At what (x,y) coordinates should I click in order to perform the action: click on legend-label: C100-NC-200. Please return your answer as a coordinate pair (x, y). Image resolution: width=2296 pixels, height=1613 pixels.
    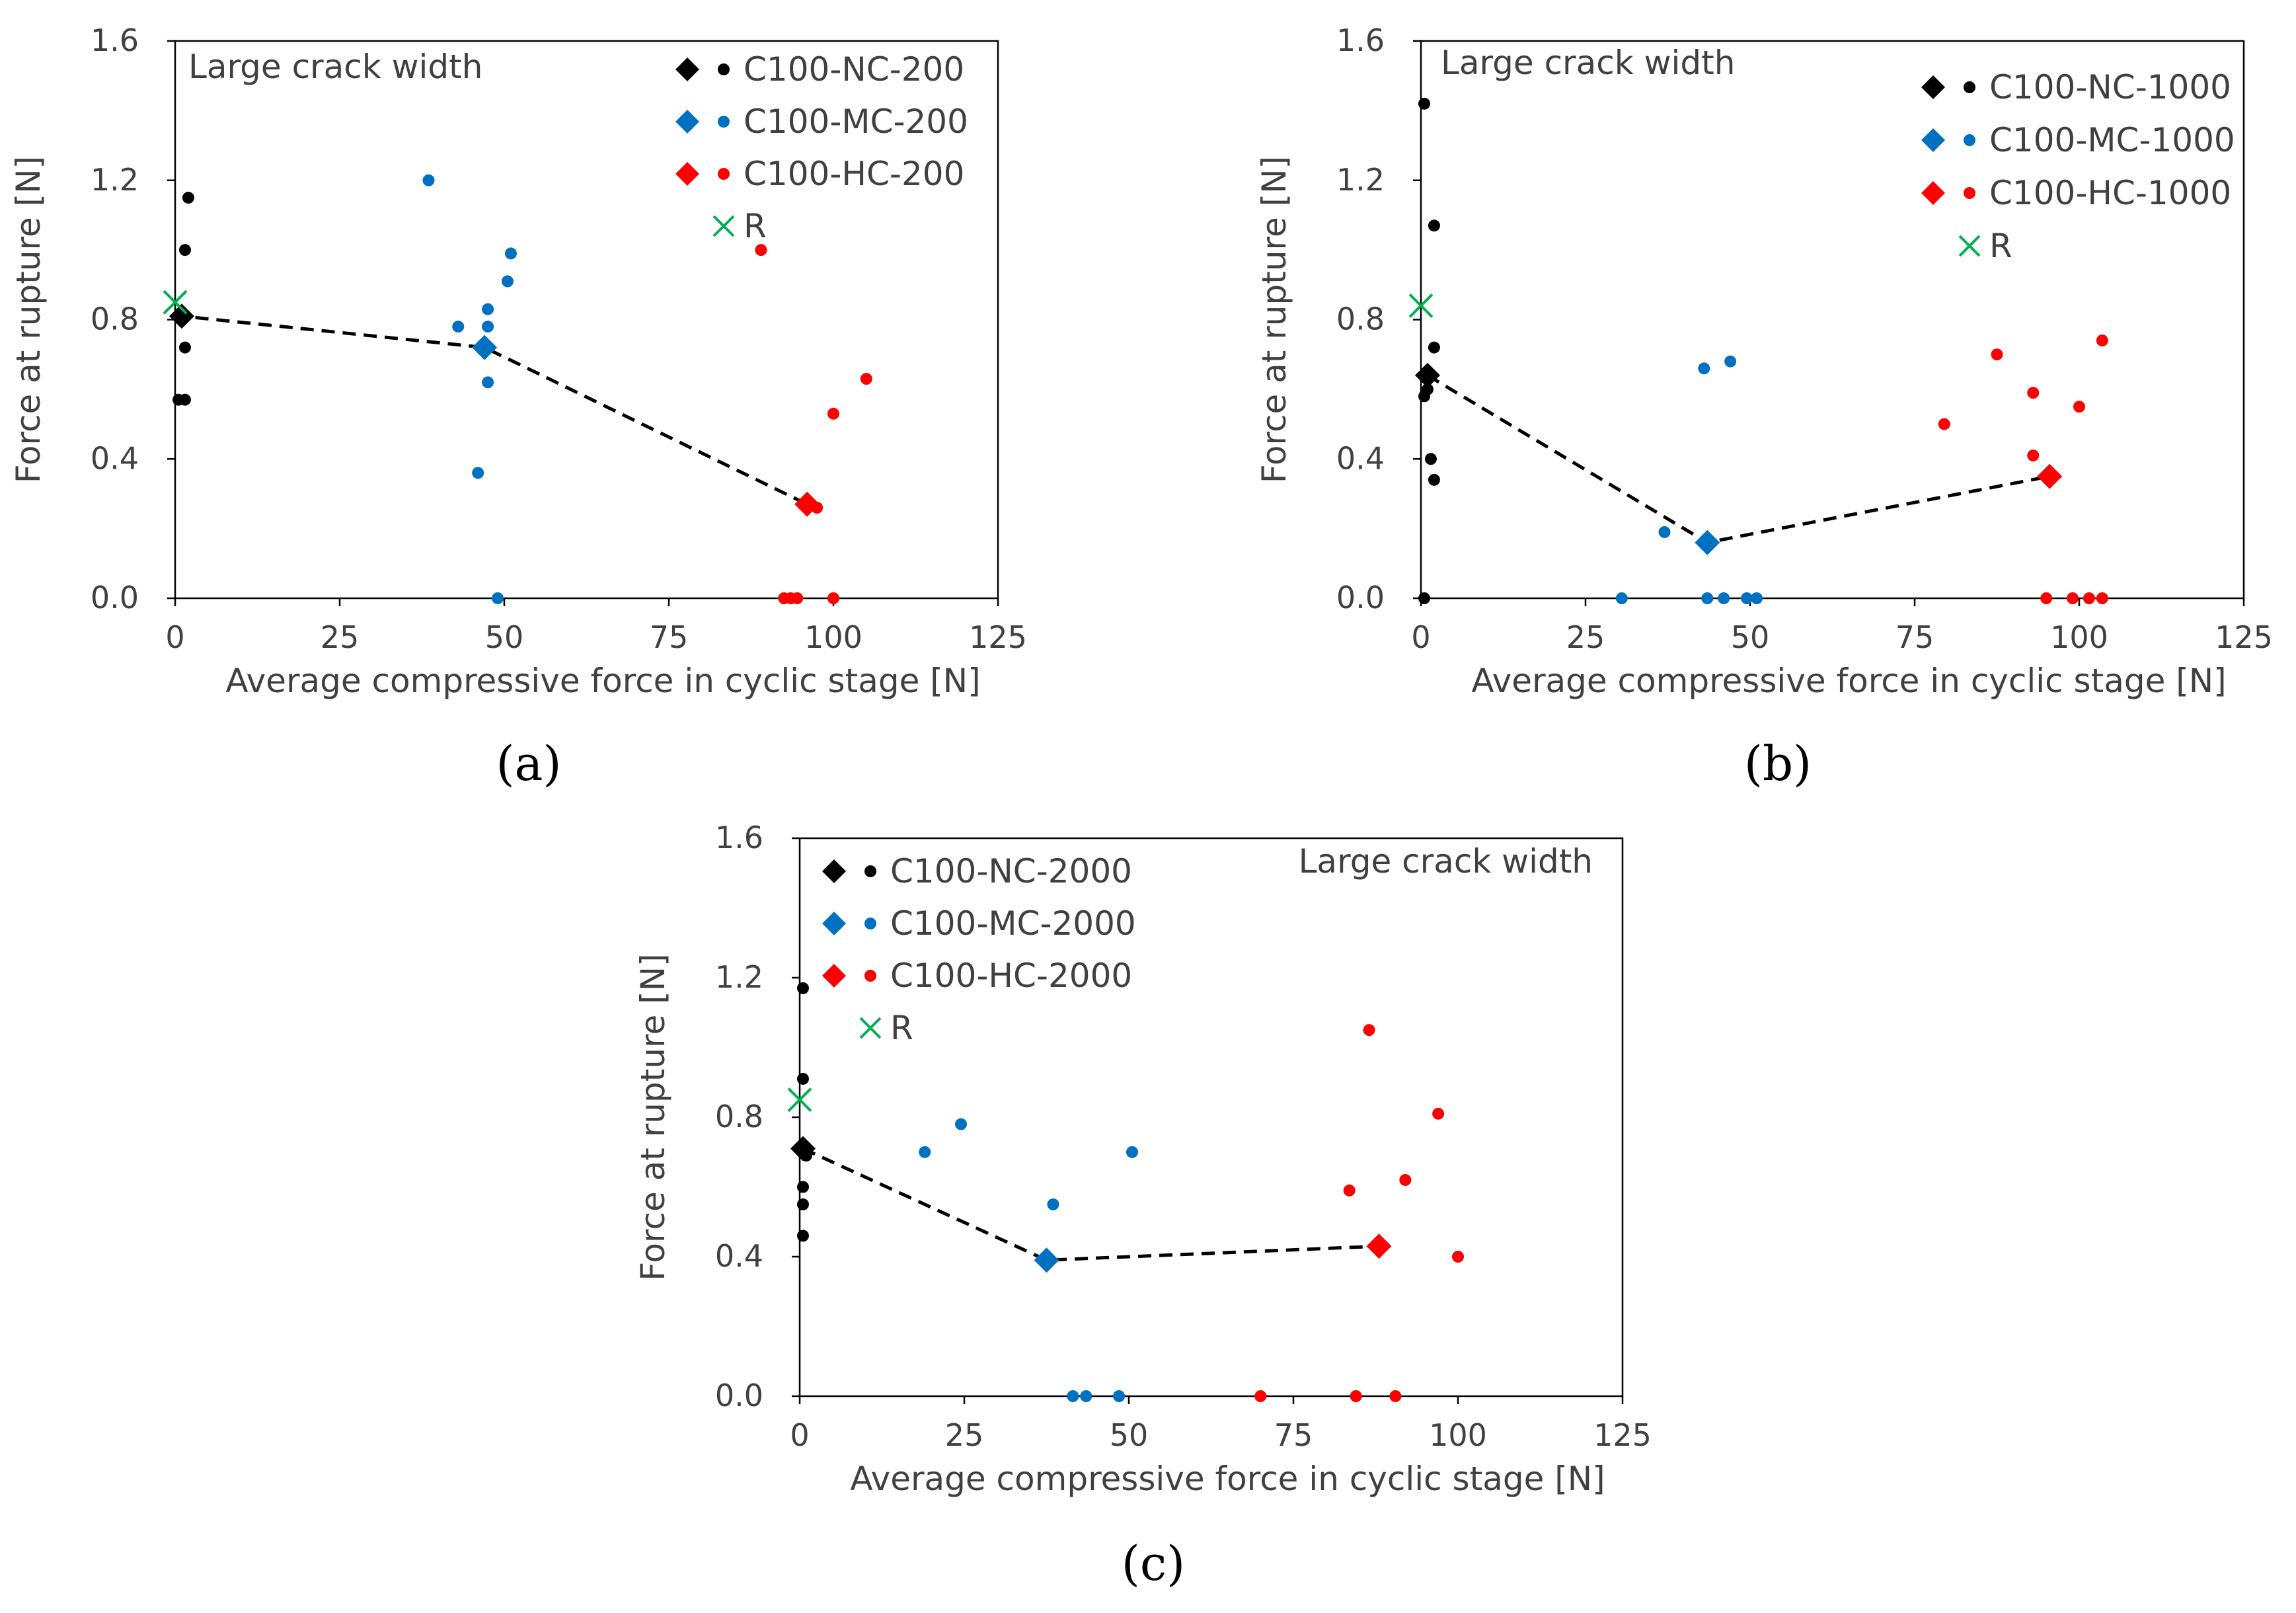
    Looking at the image, I should click on (854, 69).